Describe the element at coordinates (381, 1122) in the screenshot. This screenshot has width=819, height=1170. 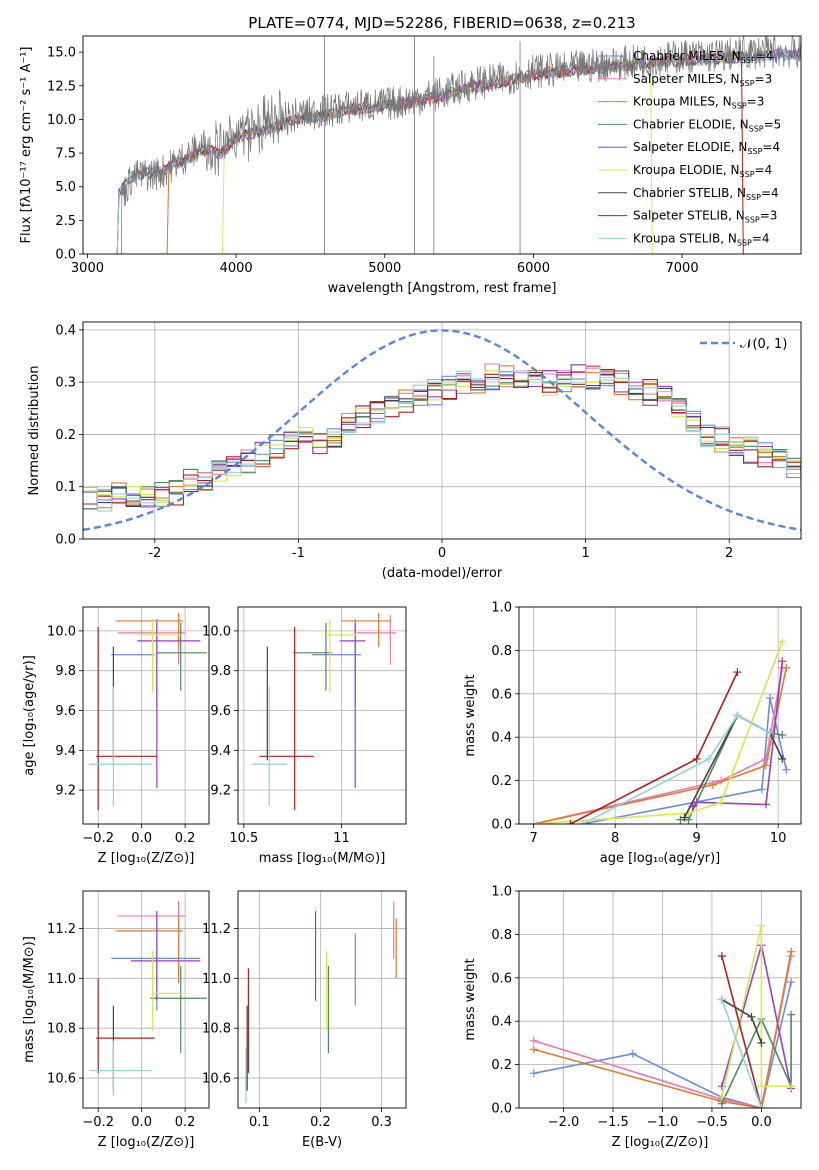
I see `mass_vs_ebv-x-tick-label: 0.3` at that location.